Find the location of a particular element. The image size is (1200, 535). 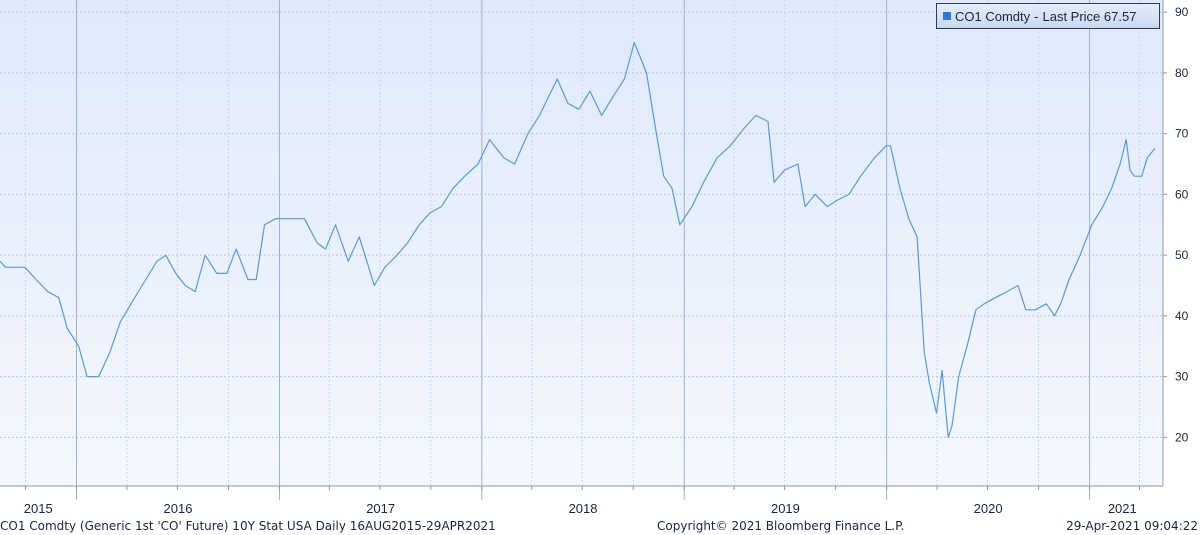

y-axis-ticks: 20 30 40 50 60 70 80 90 is located at coordinates (1176, 224).